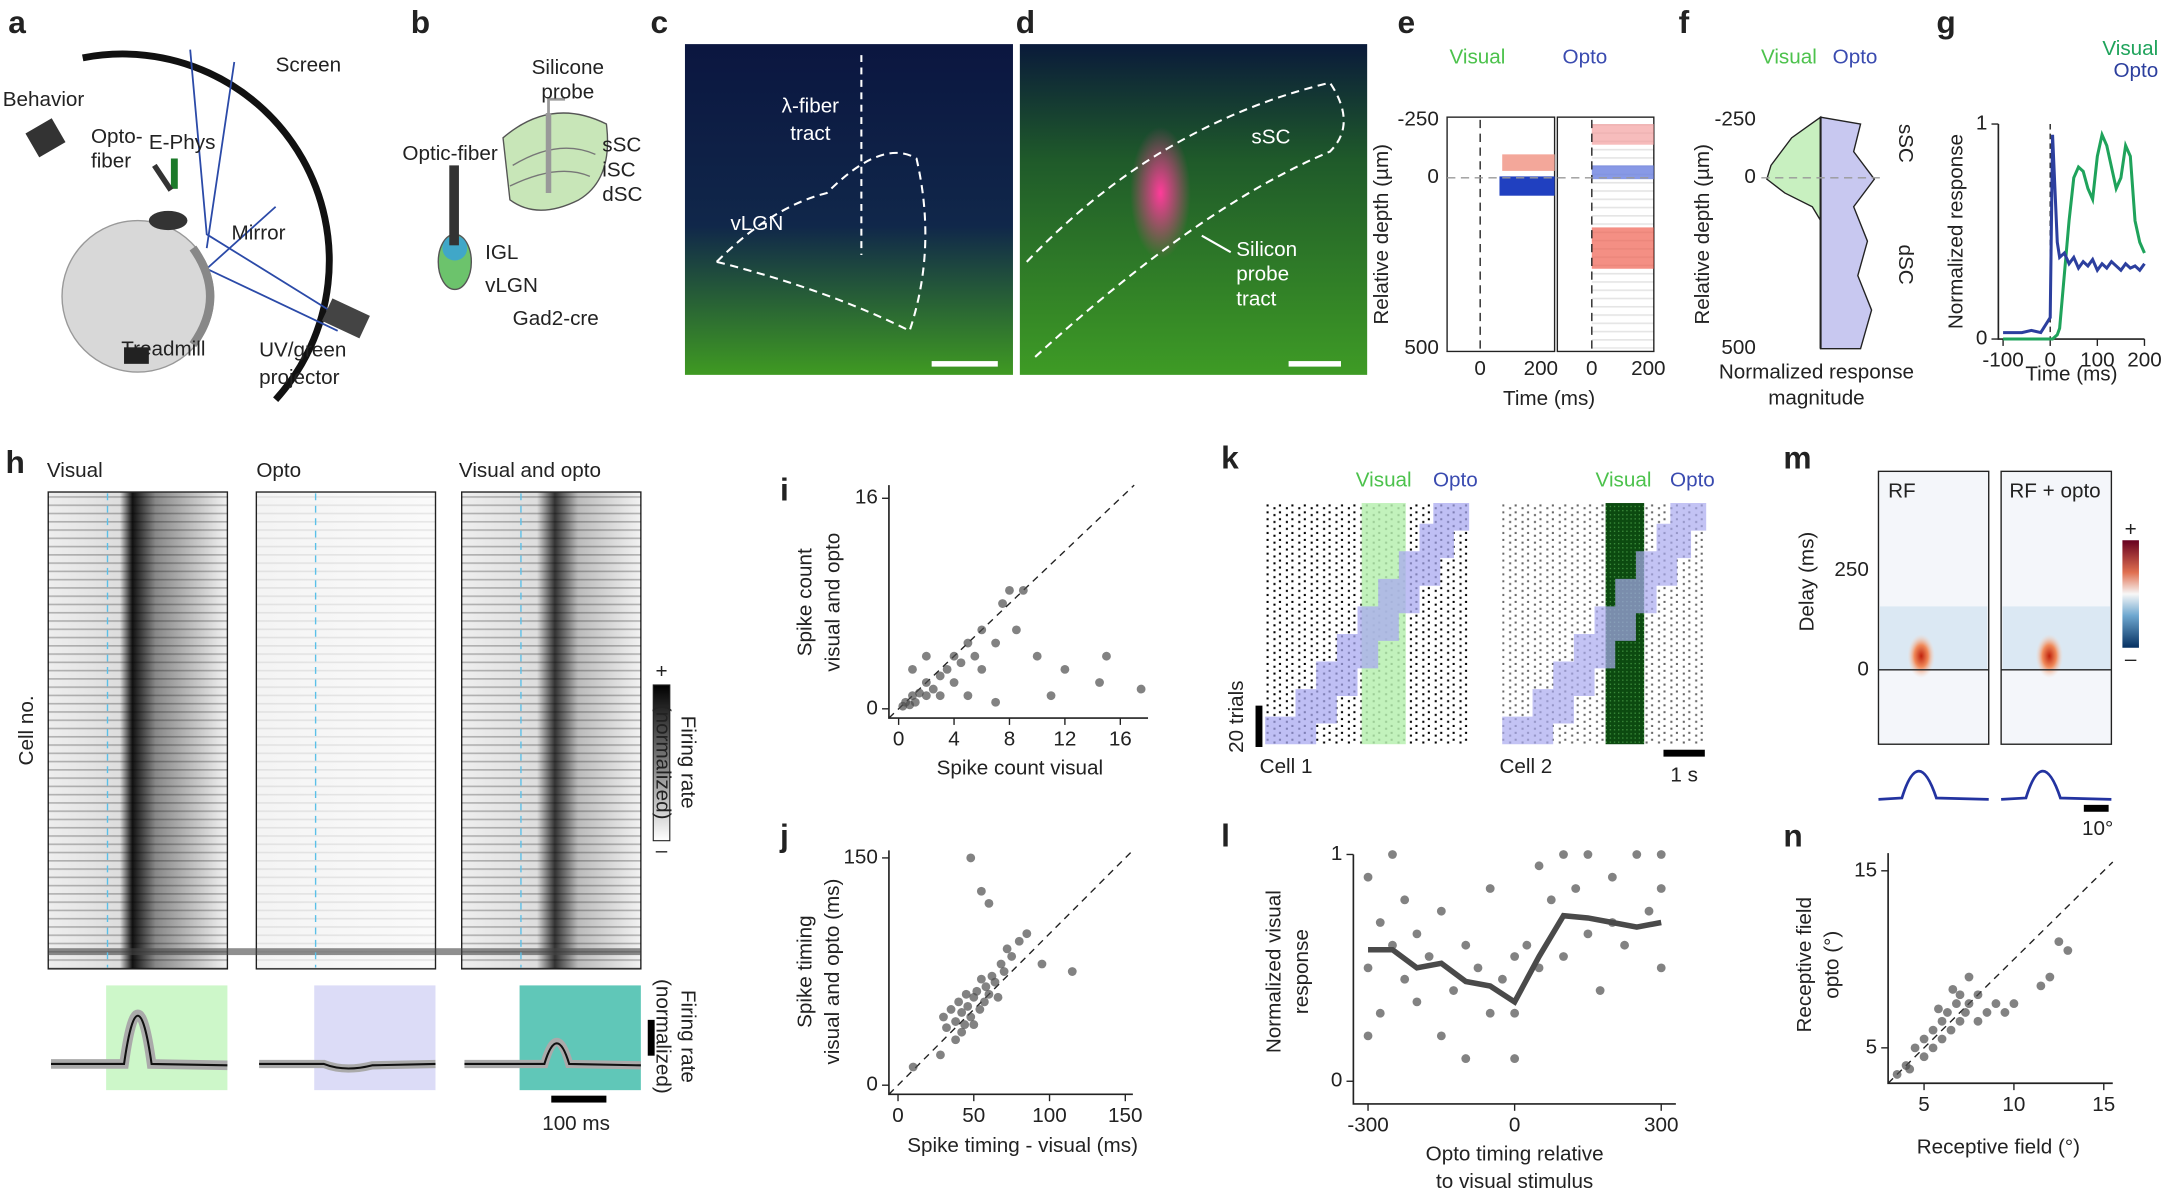 The width and height of the screenshot is (2161, 1188). What do you see at coordinates (420, 22) in the screenshot?
I see `panel-letter: b` at bounding box center [420, 22].